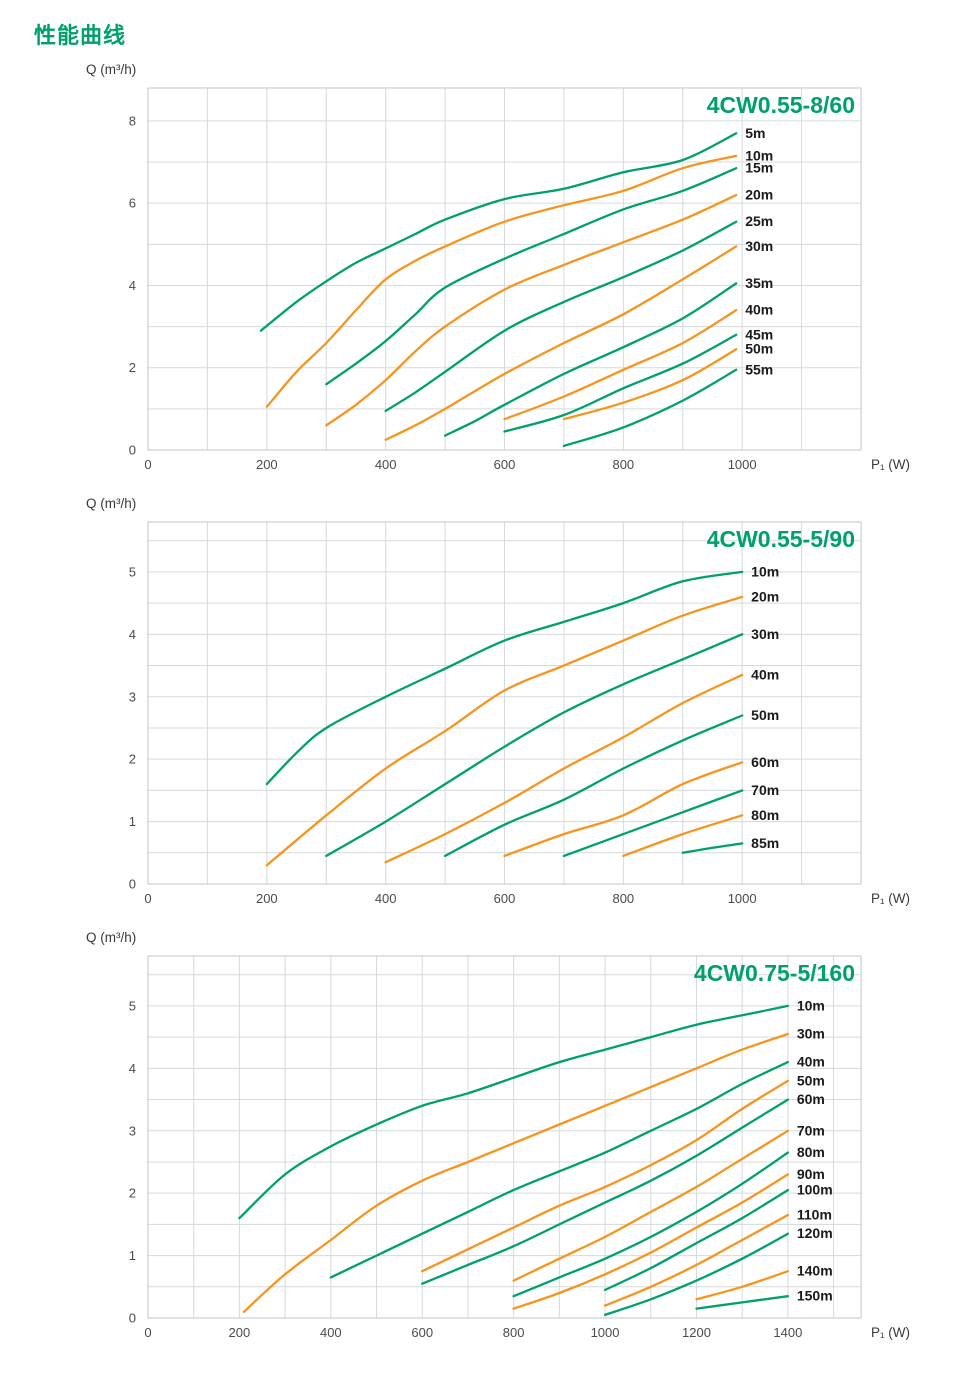  What do you see at coordinates (742, 1285) in the screenshot?
I see `curve-140m` at bounding box center [742, 1285].